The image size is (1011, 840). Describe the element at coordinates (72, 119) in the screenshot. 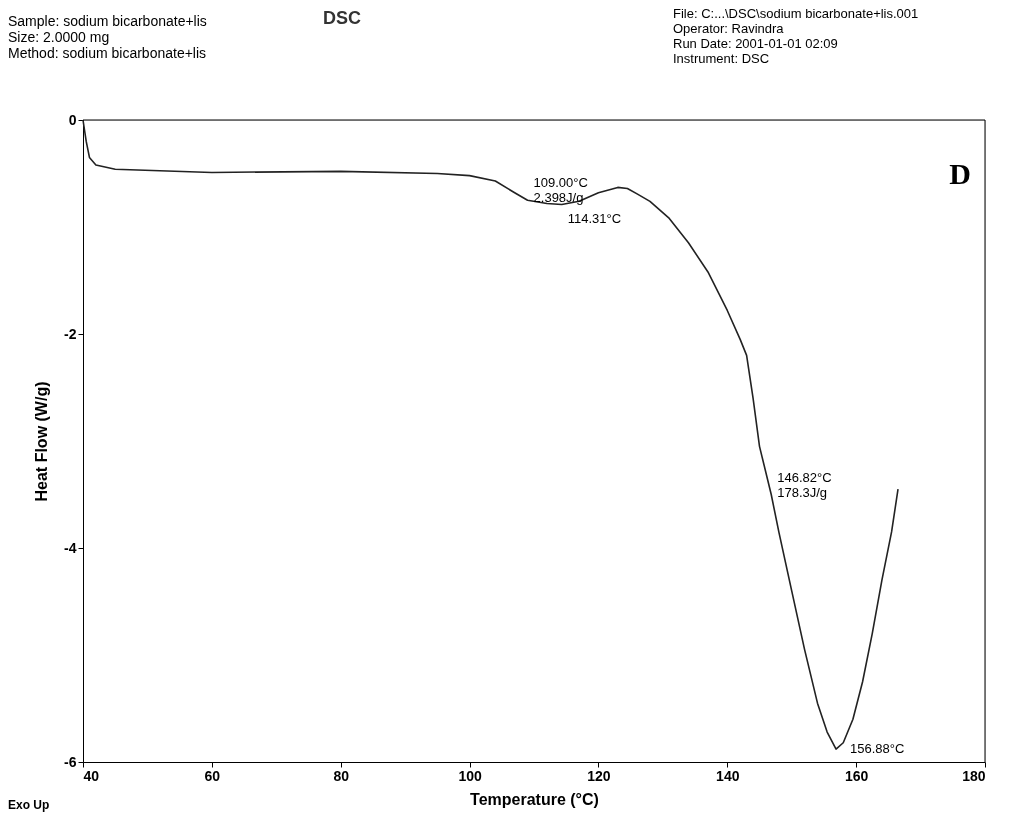

I see `y-tick-label: 0` at that location.